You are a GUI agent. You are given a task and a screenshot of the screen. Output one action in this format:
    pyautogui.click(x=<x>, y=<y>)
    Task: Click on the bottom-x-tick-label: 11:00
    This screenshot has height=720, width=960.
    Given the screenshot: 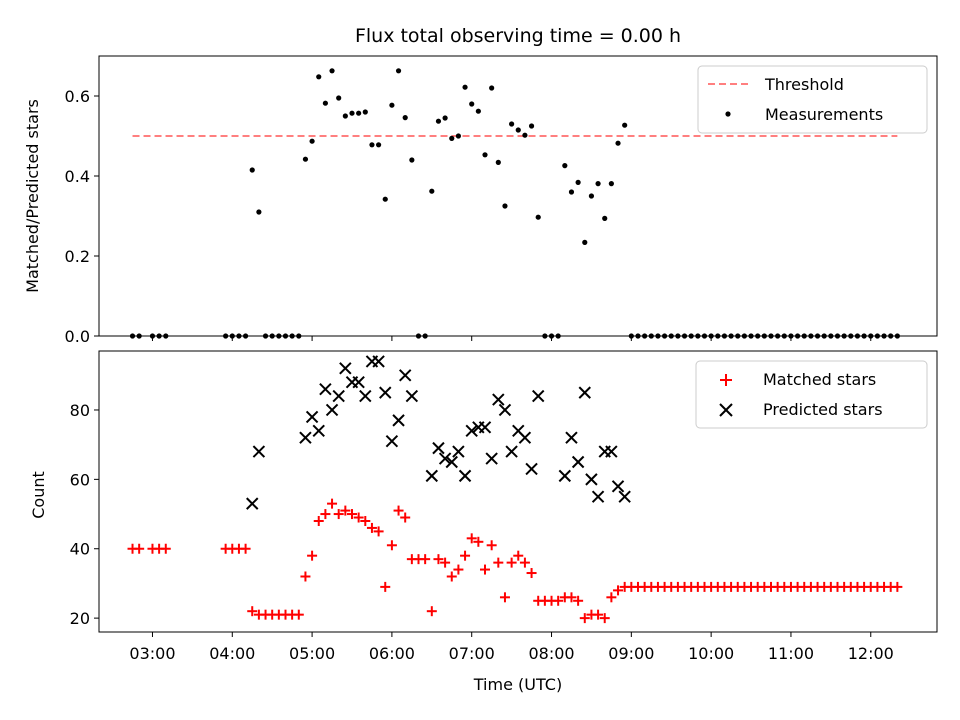 What is the action you would take?
    pyautogui.click(x=791, y=653)
    